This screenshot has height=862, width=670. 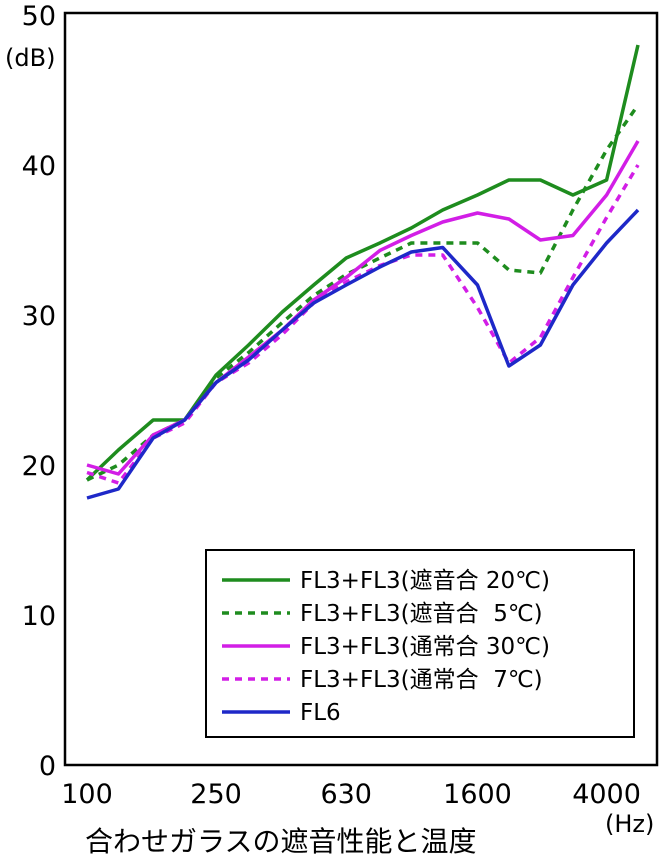 I want to click on legend-label-2: FL3+FL3(遮音合 5℃), so click(x=421, y=614).